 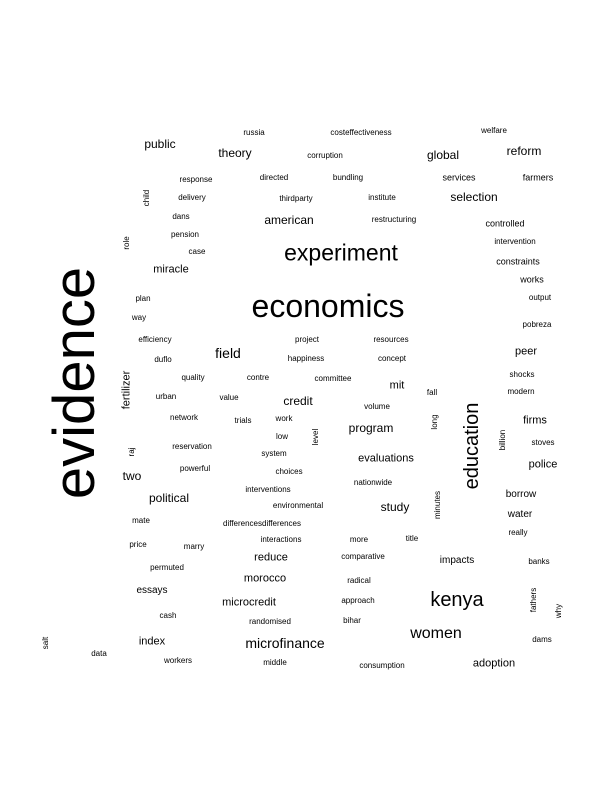 What do you see at coordinates (274, 177) in the screenshot?
I see `word-directed: directed` at bounding box center [274, 177].